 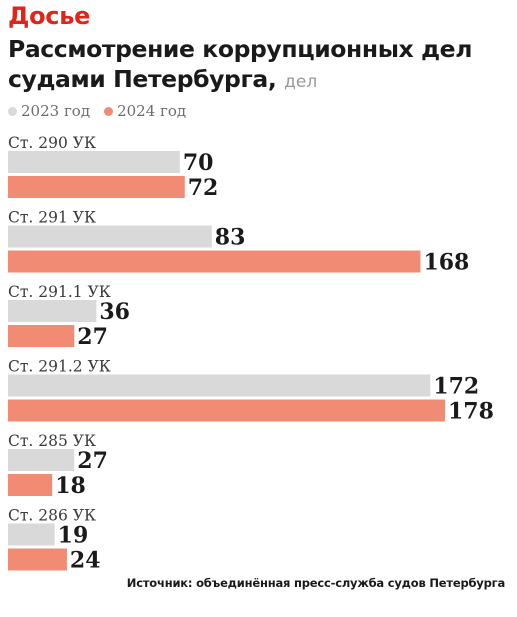 What do you see at coordinates (12, 111) in the screenshot?
I see `legend-swatch-2023` at bounding box center [12, 111].